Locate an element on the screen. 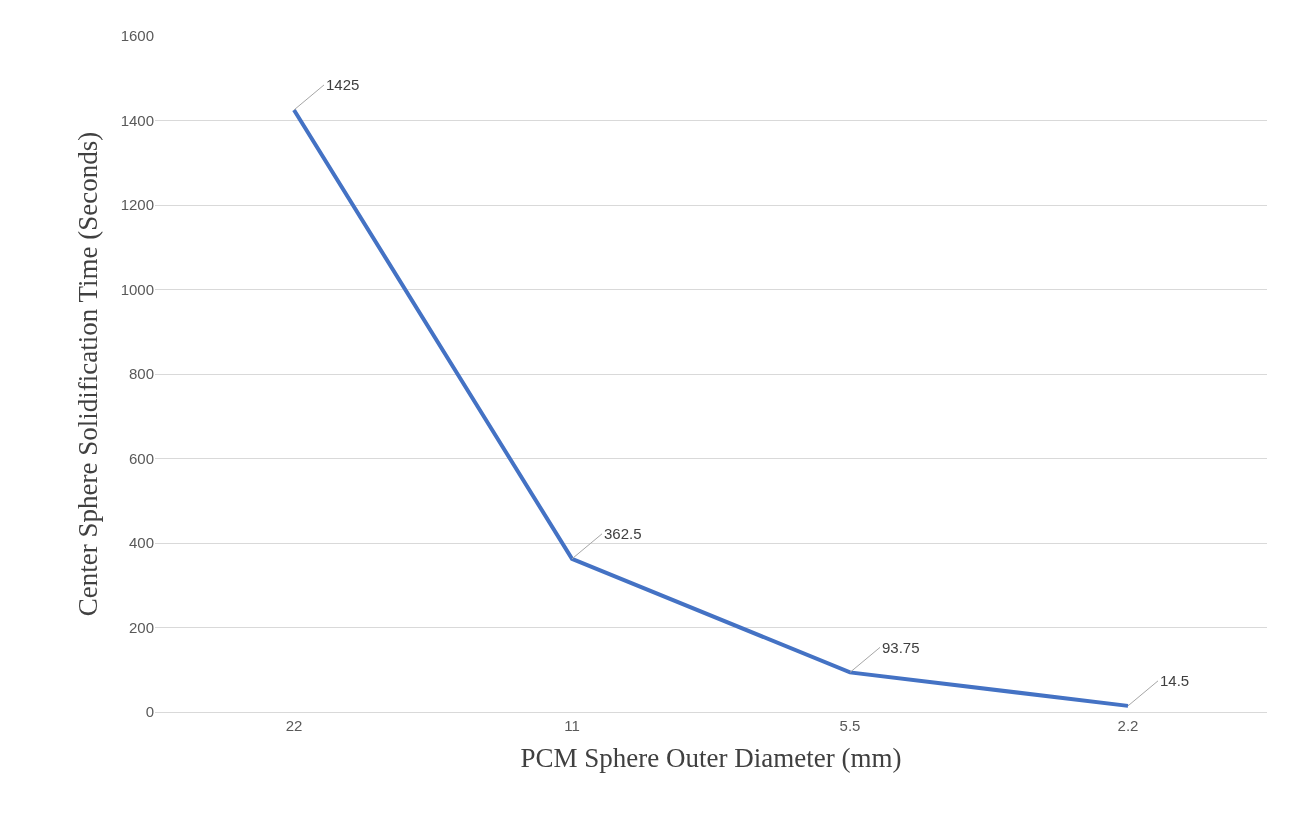 This screenshot has height=831, width=1297. x-axis-title: PCM Sphere Outer Diameter (mm) is located at coordinates (711, 758).